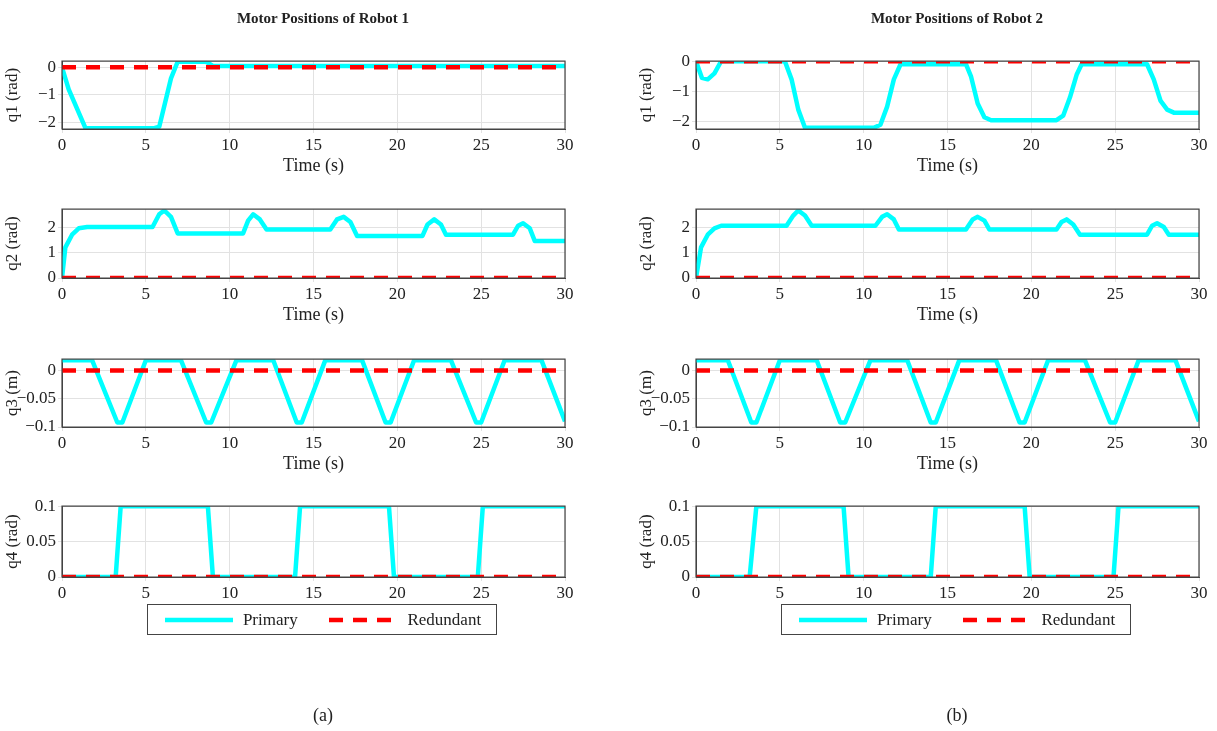 This screenshot has width=1217, height=731. I want to click on chart-title: Motor Positions of Robot 2, so click(957, 18).